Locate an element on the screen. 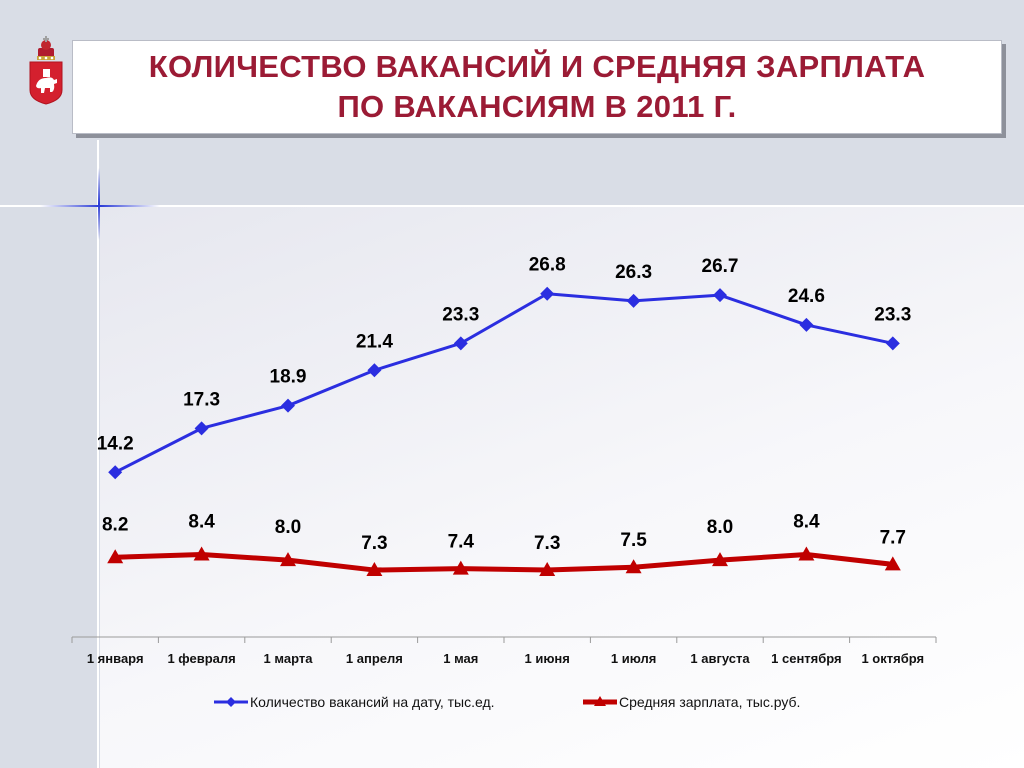  legend-label-vacancies: Количество вакансий на дату, тыс.ед. is located at coordinates (372, 702).